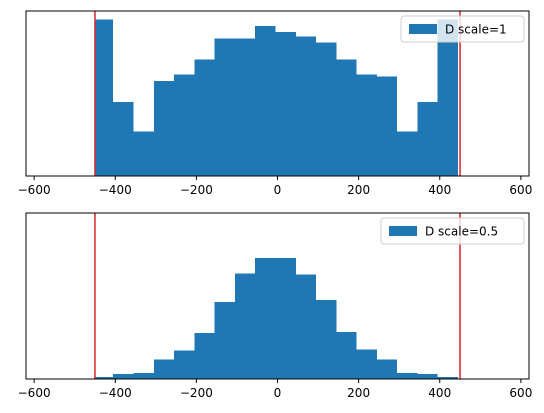 The image size is (544, 413). I want to click on legend: D scale=0.5, so click(452, 231).